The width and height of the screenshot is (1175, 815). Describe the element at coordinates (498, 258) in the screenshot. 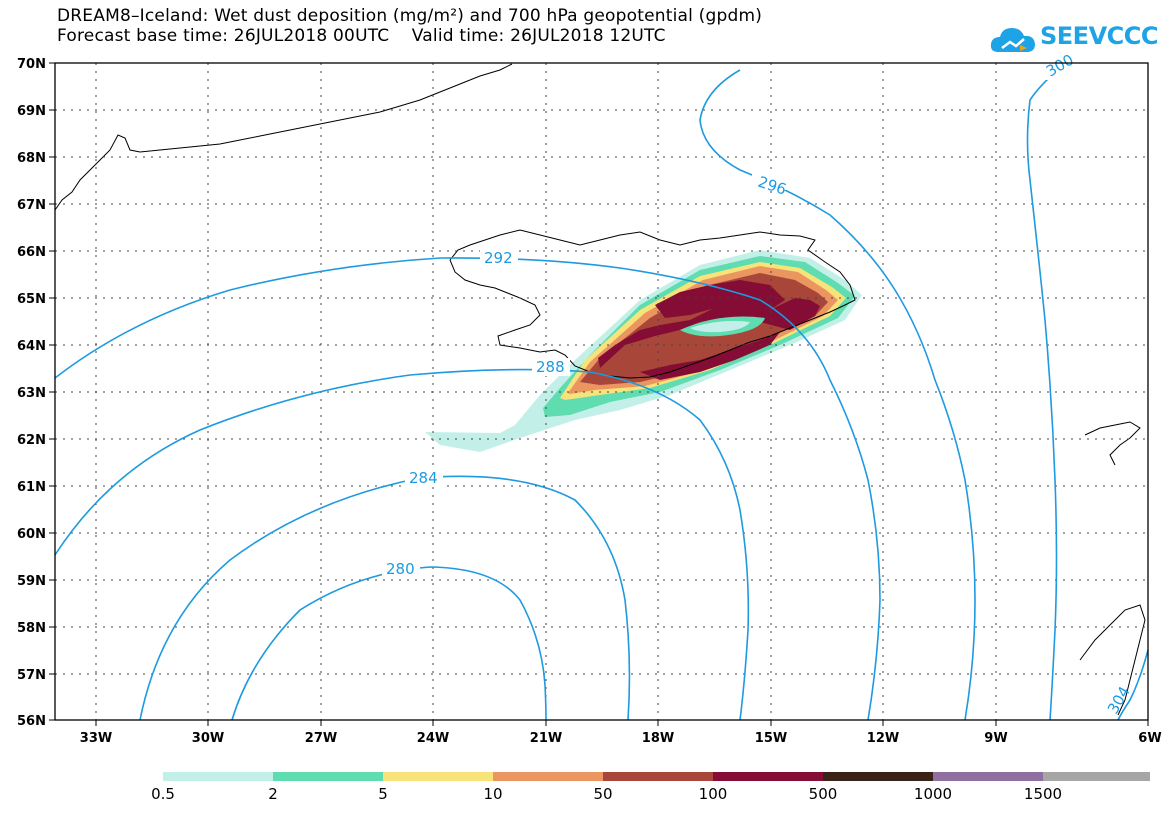

I see `contour-label-292: 292` at that location.